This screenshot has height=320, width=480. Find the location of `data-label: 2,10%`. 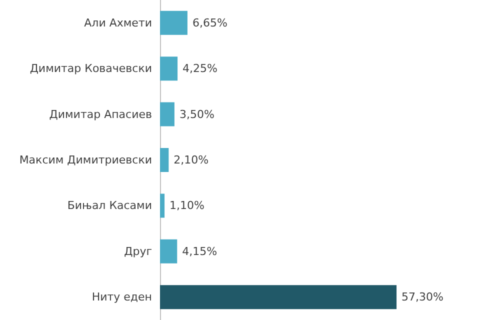

data-label: 2,10% is located at coordinates (191, 160).